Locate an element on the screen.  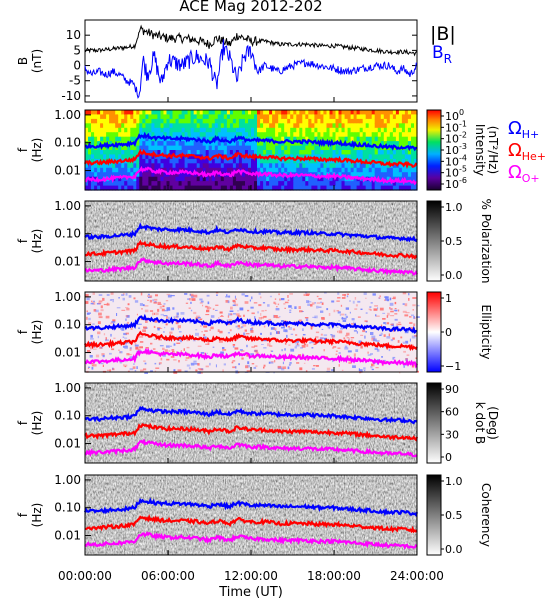
legend-radial-B-sub: R is located at coordinates (448, 59).